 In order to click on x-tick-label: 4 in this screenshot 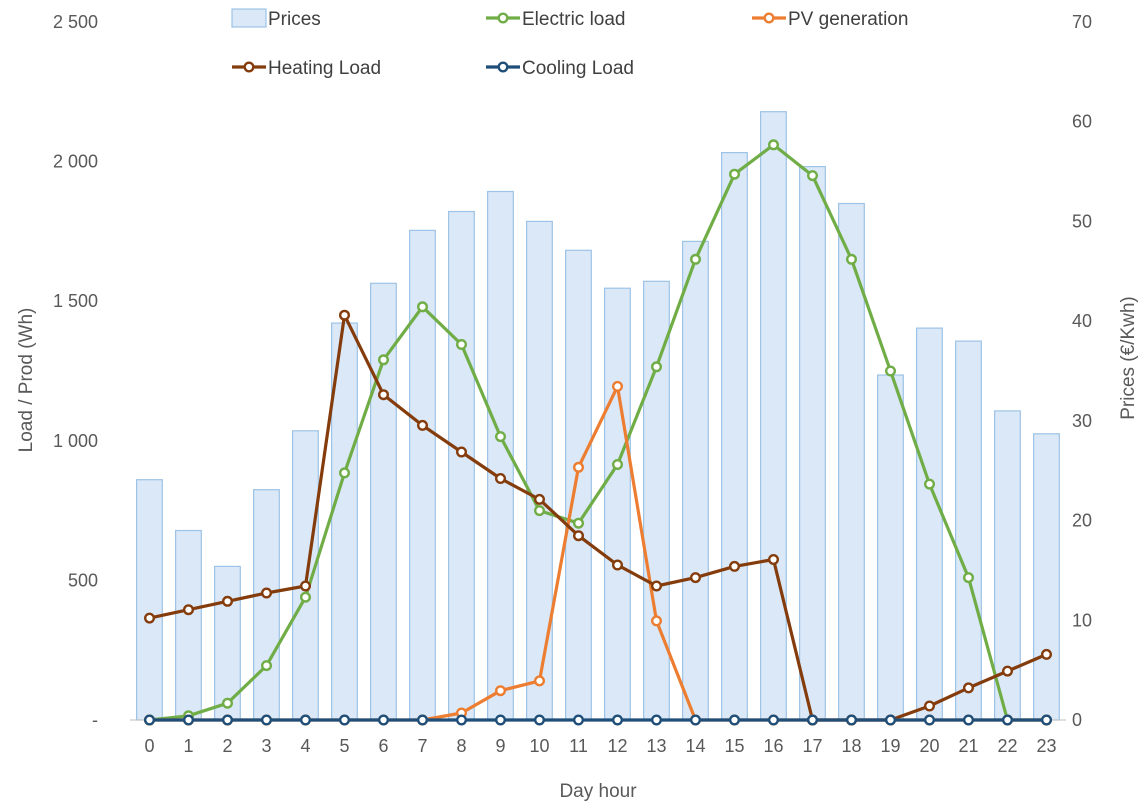, I will do `click(305, 746)`.